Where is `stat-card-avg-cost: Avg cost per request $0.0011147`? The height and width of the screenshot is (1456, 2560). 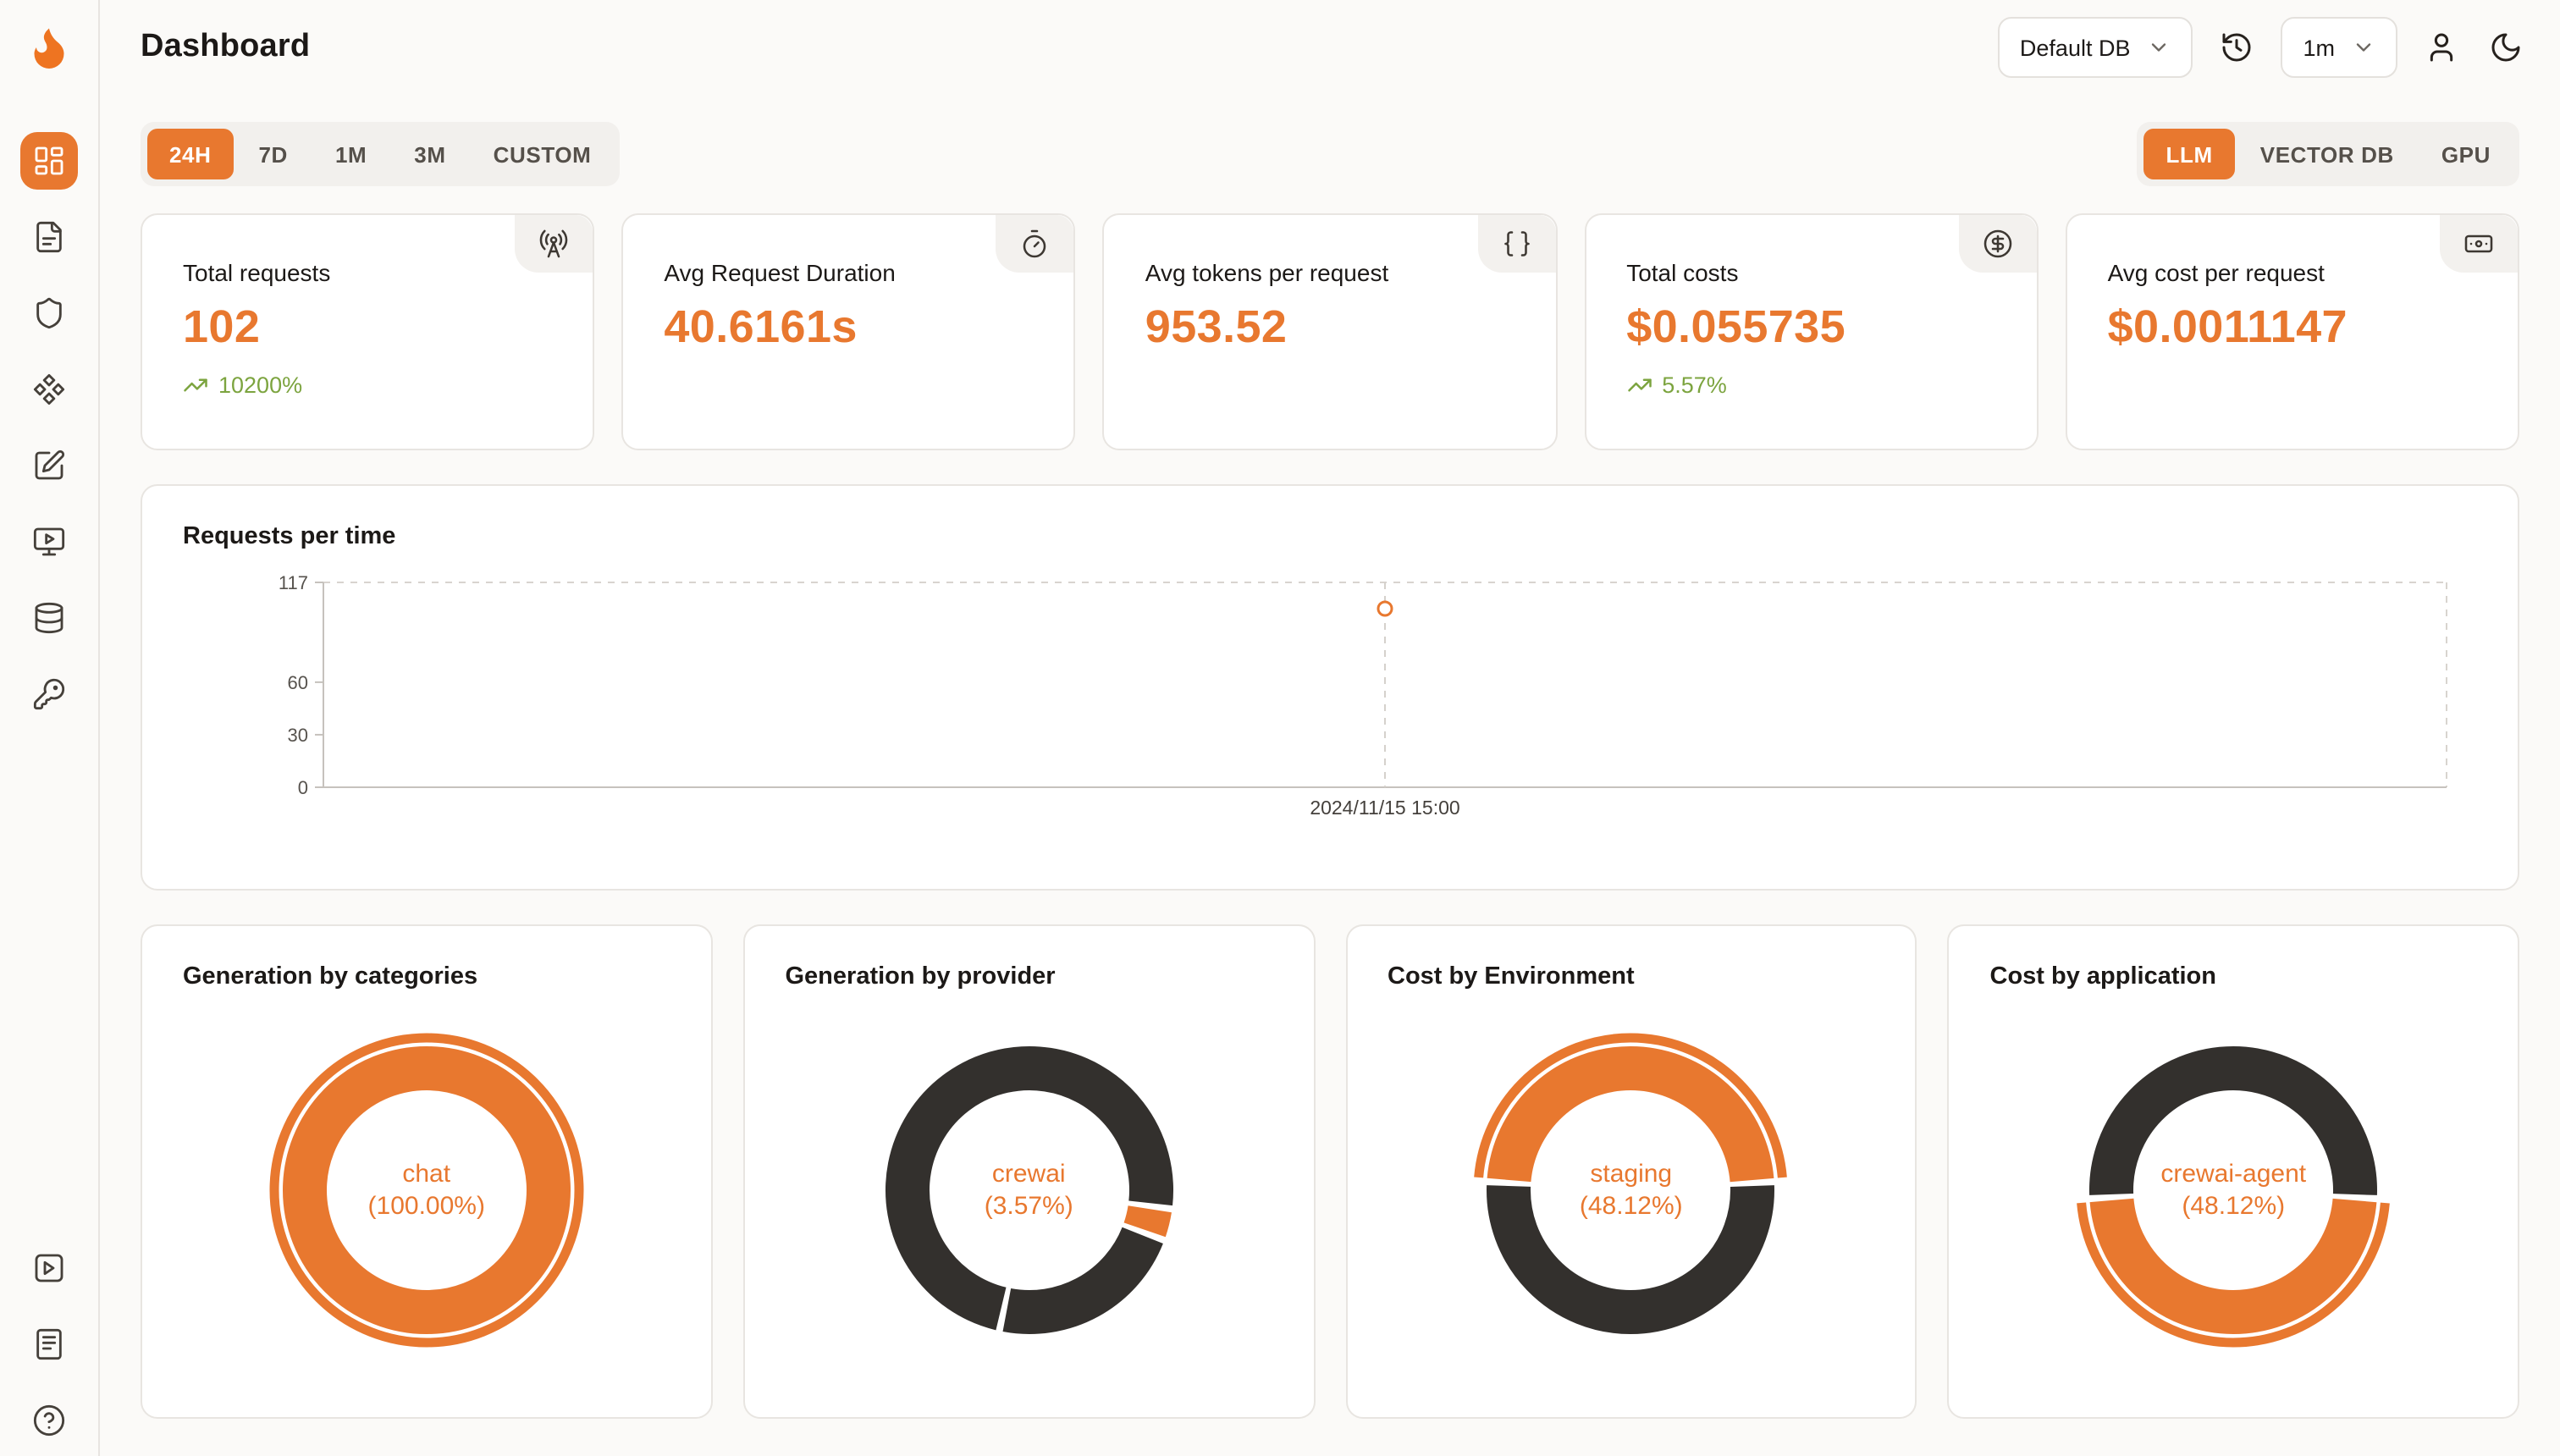
stat-card-avg-cost: Avg cost per request $0.0011147 is located at coordinates (2292, 332).